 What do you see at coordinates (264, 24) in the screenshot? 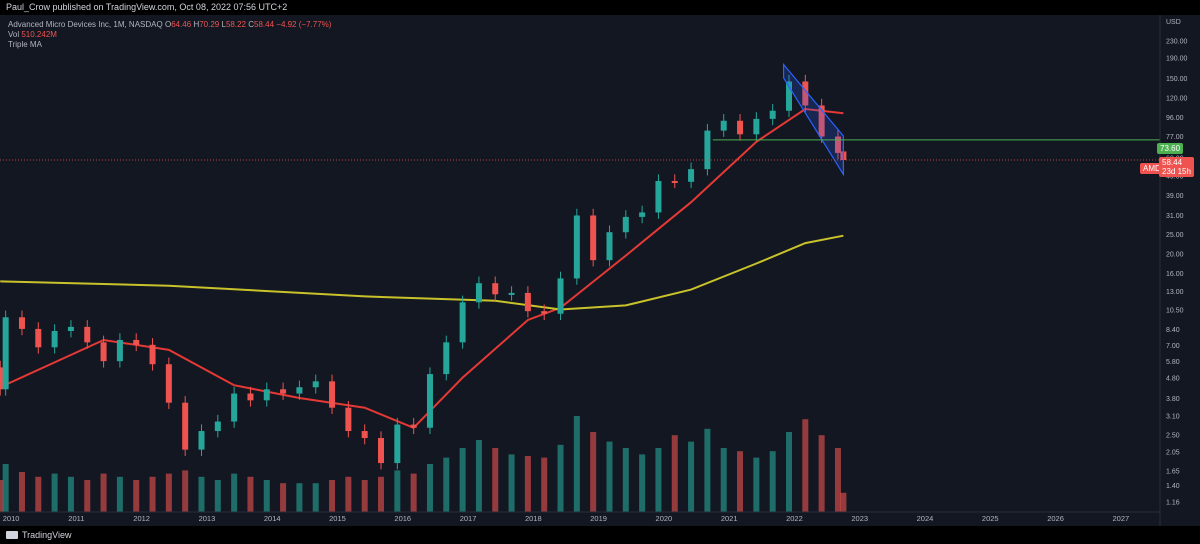
I see `legend-close: 58.44` at bounding box center [264, 24].